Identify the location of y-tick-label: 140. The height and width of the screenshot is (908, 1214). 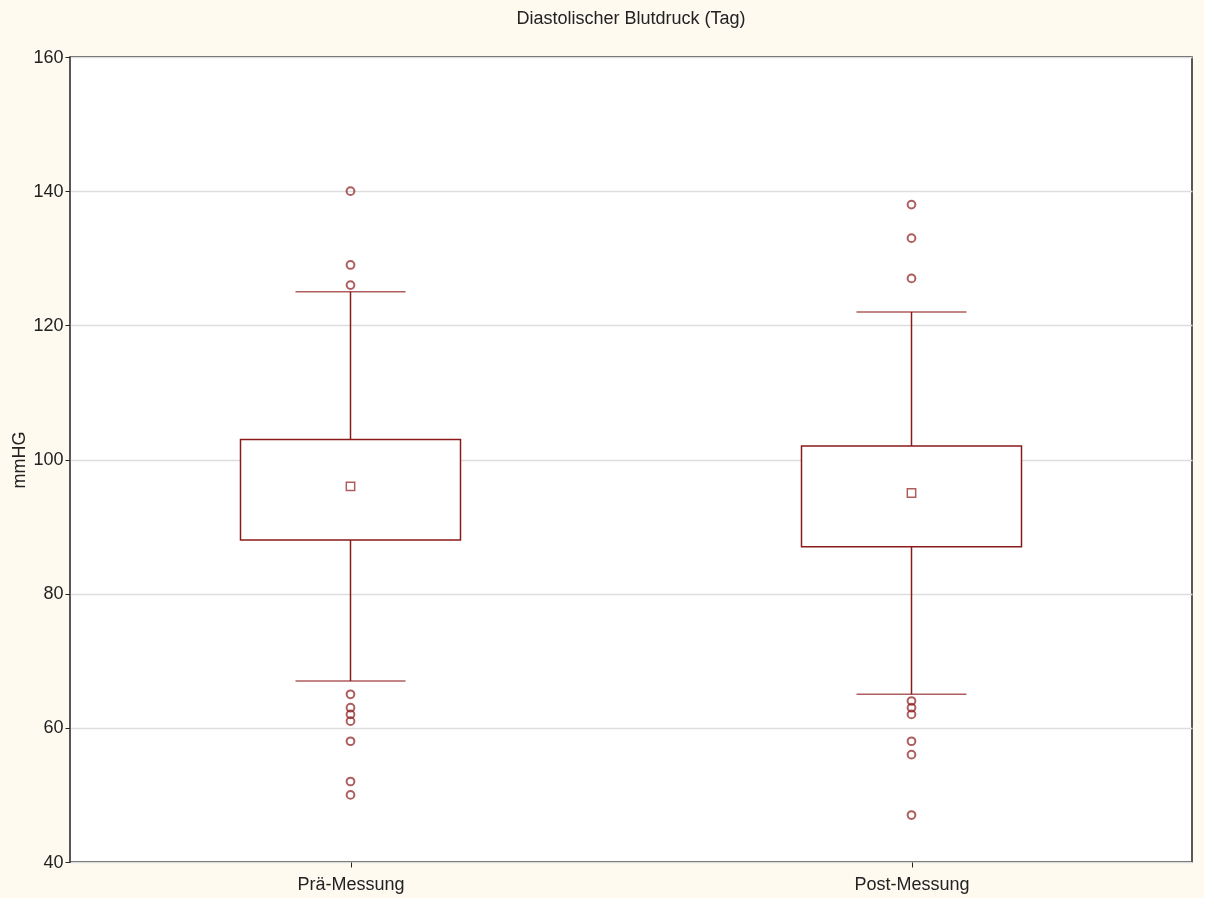
(48, 190).